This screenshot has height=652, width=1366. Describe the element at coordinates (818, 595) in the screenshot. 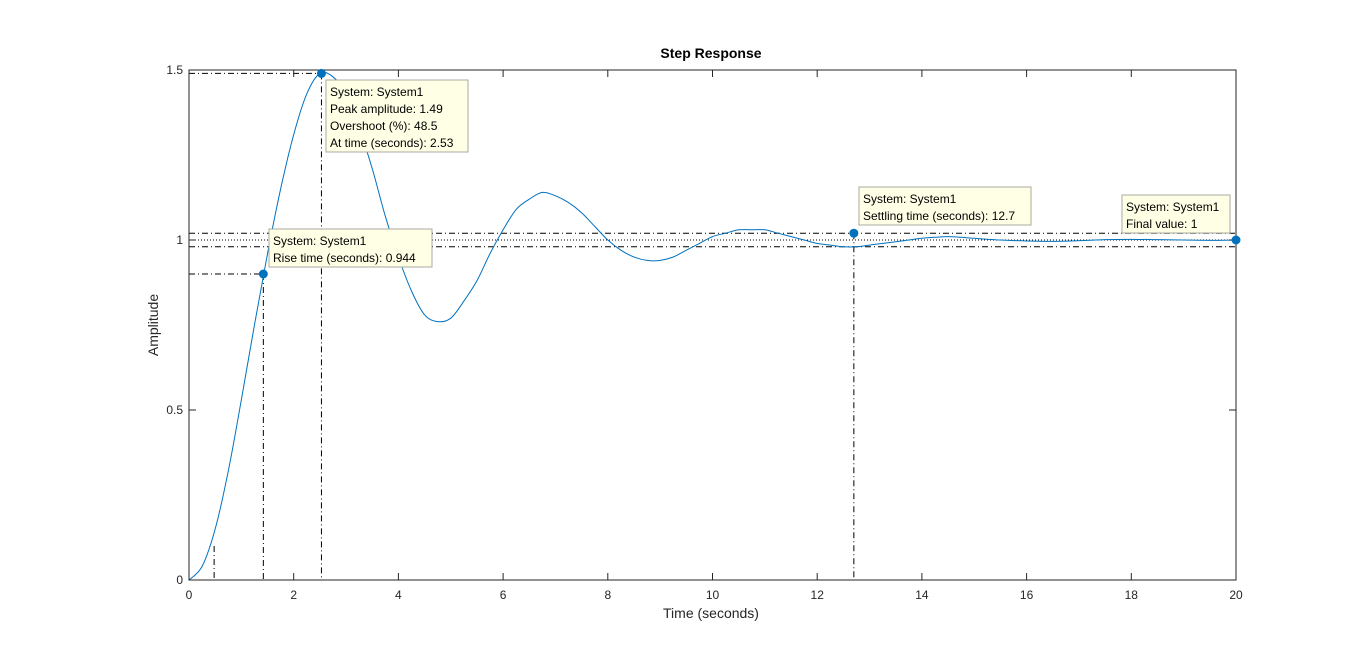

I see `x-tick-label: 12` at that location.